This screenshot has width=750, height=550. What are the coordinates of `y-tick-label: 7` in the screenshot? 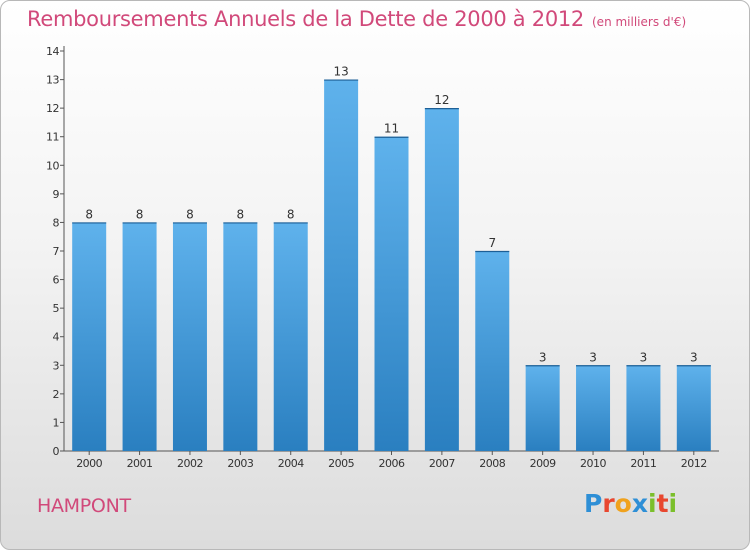 It's located at (56, 251).